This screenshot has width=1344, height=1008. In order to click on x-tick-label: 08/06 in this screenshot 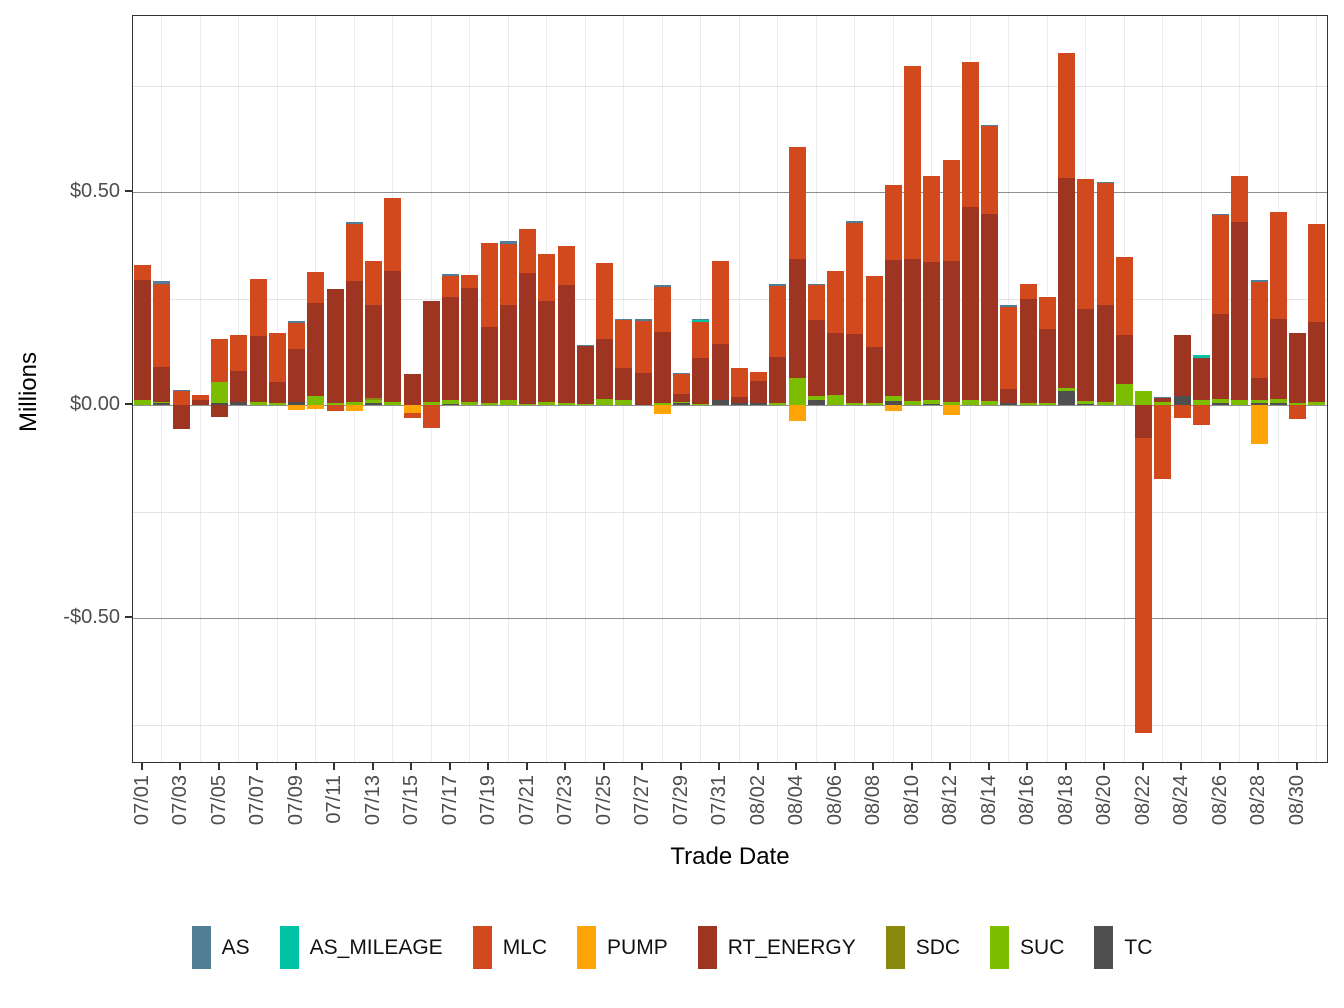, I will do `click(834, 800)`.